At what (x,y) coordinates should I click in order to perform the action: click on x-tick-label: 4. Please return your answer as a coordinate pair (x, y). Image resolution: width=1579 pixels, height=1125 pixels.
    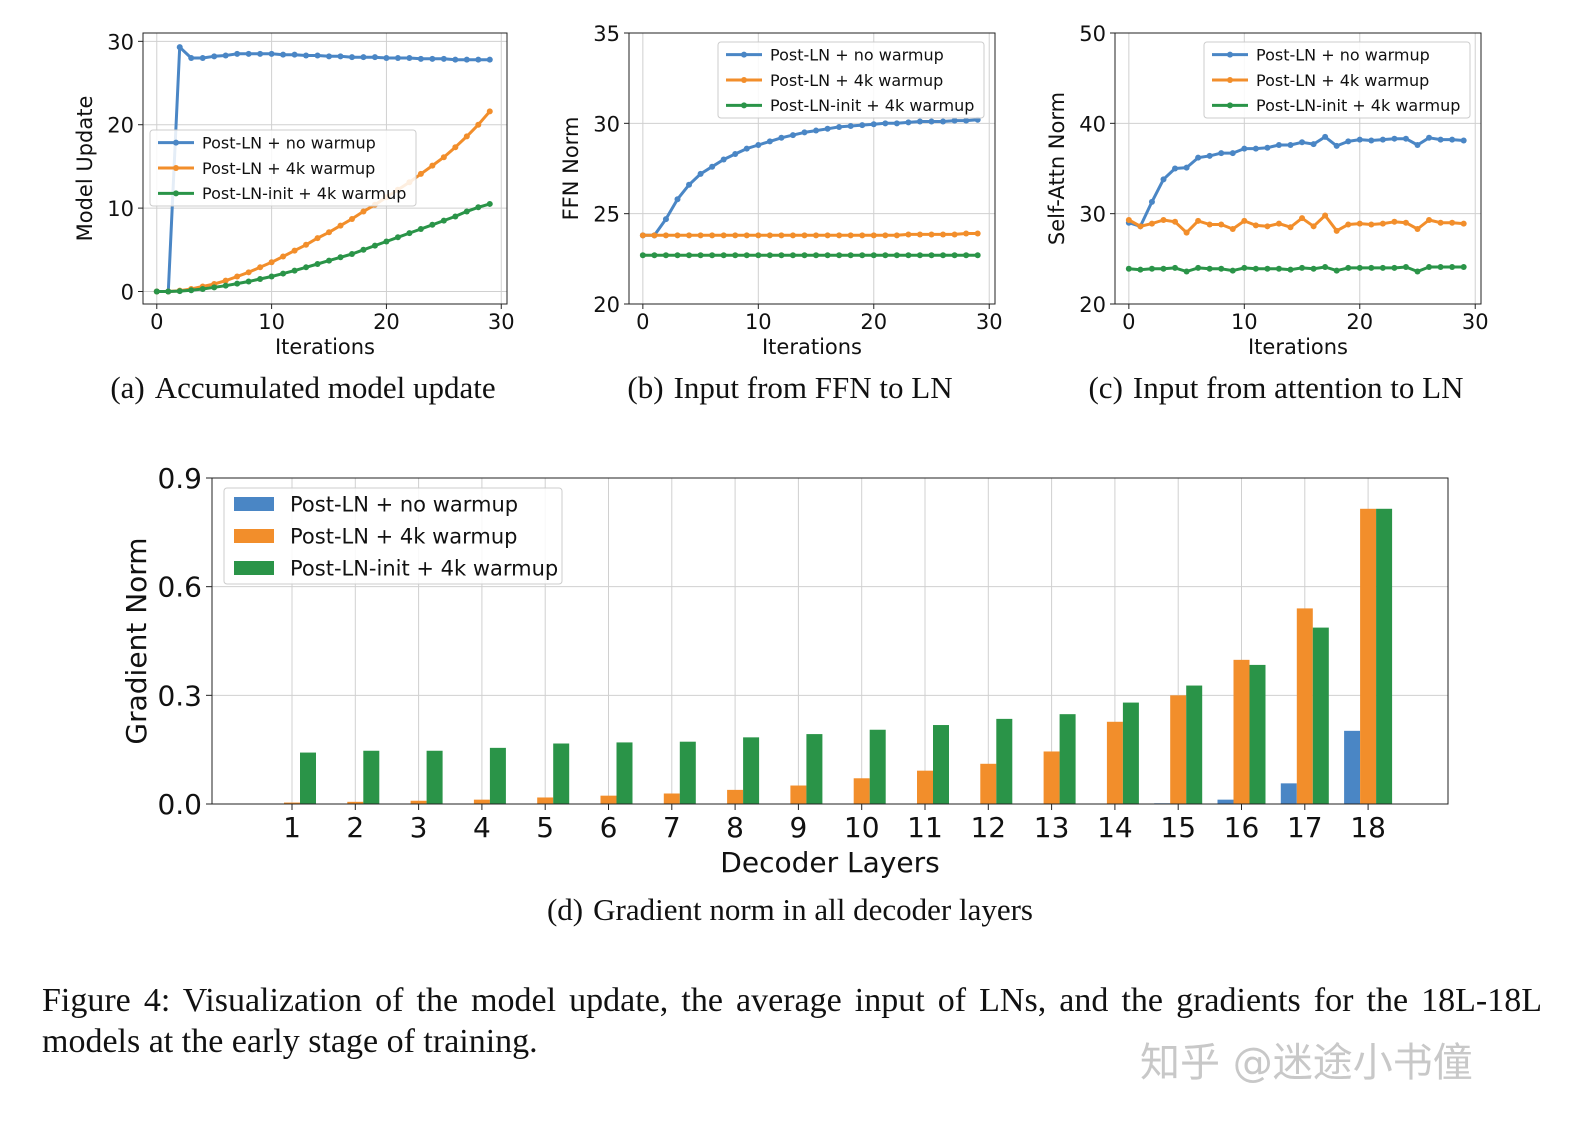
    Looking at the image, I should click on (482, 827).